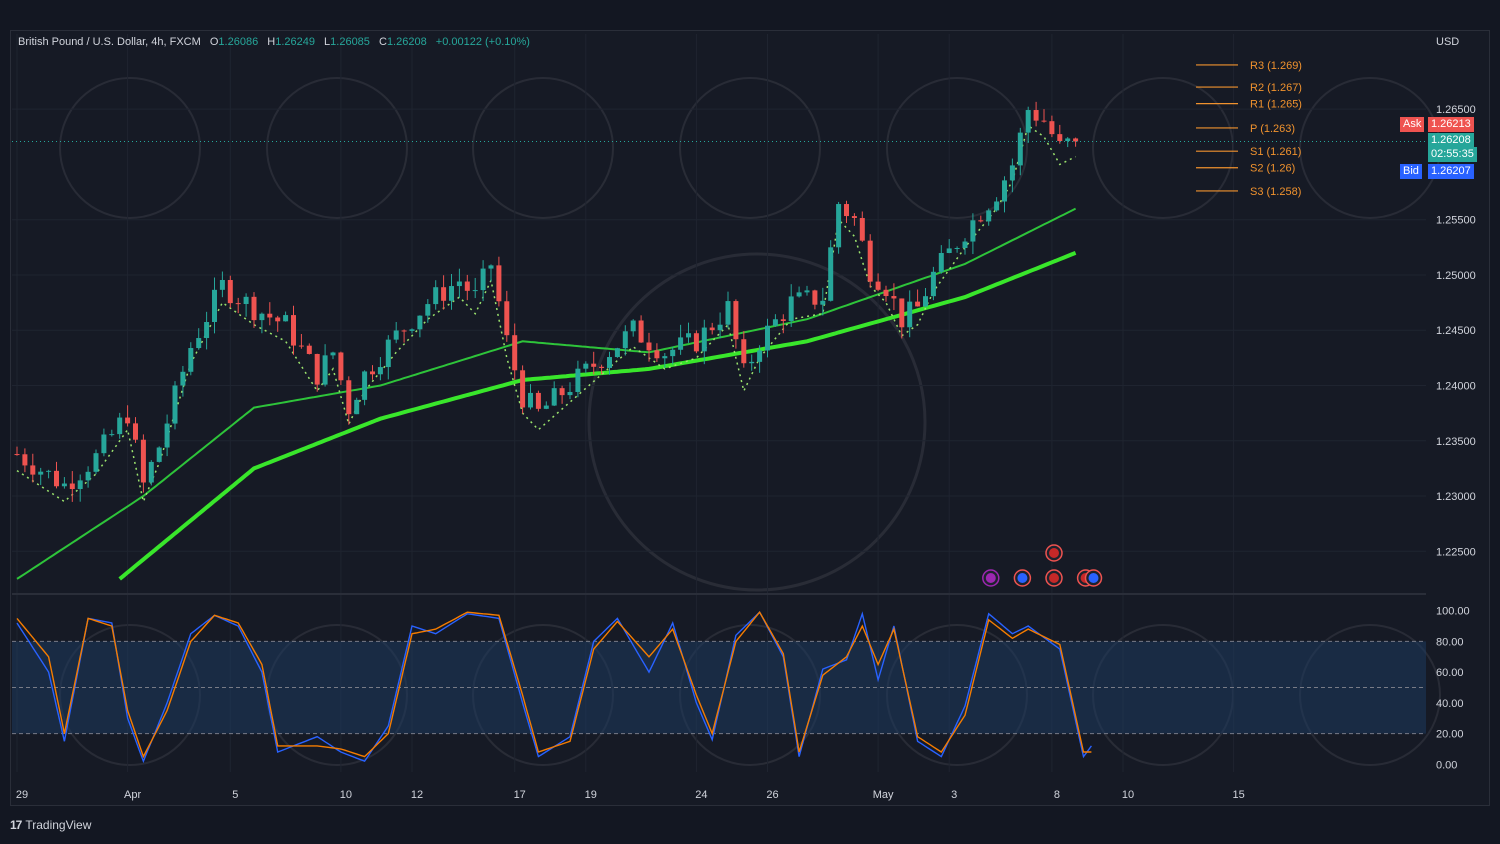 This screenshot has width=1500, height=844. Describe the element at coordinates (1450, 735) in the screenshot. I see `stoch-tick-label: 20.00` at that location.